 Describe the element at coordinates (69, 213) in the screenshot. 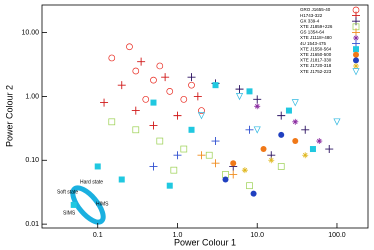

I see `annotation: SIMS` at that location.